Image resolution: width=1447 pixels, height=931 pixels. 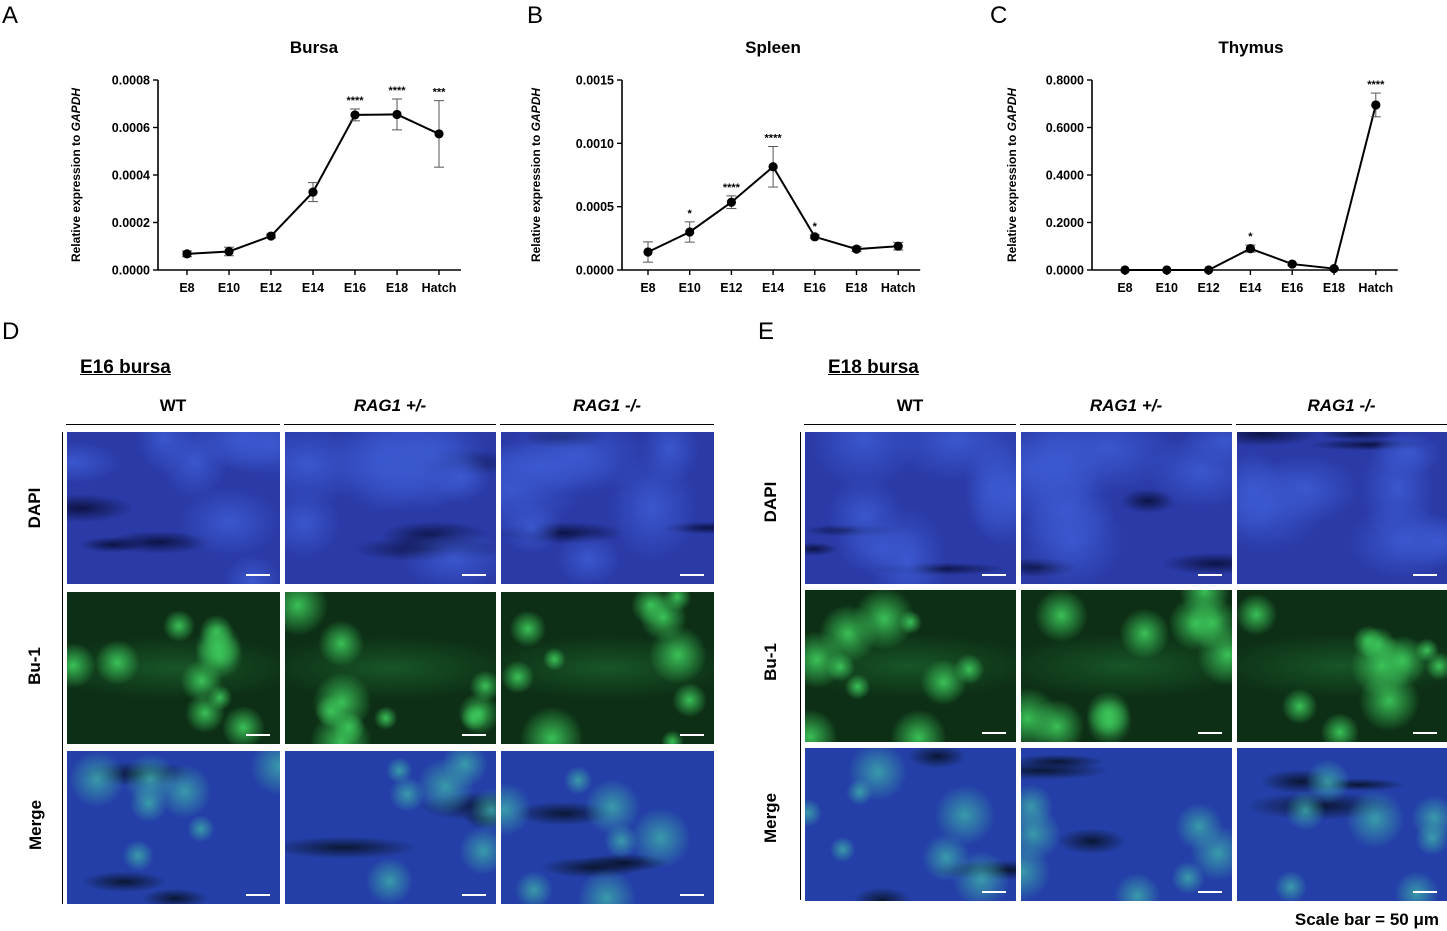 I want to click on panel-letter-b: B, so click(x=535, y=15).